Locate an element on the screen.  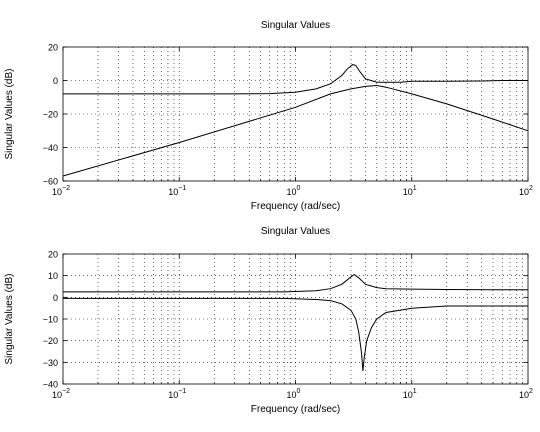
y-tick-label: −30 is located at coordinates (50, 363).